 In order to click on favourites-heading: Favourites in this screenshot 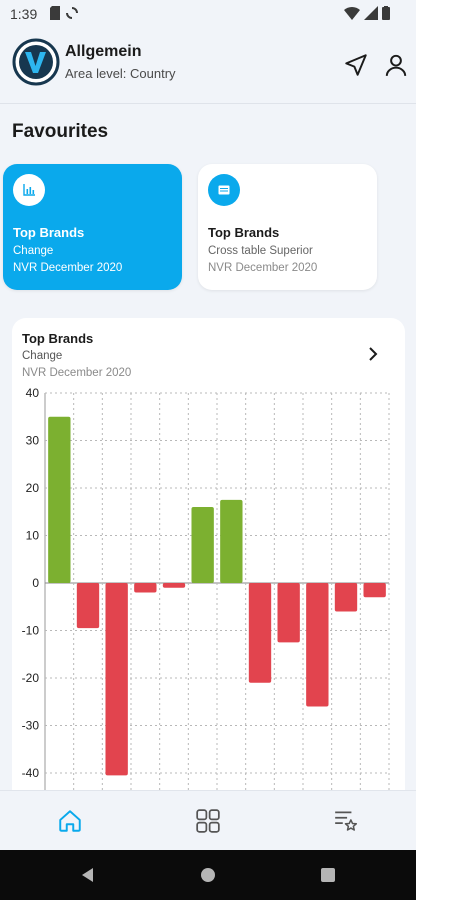, I will do `click(60, 131)`.